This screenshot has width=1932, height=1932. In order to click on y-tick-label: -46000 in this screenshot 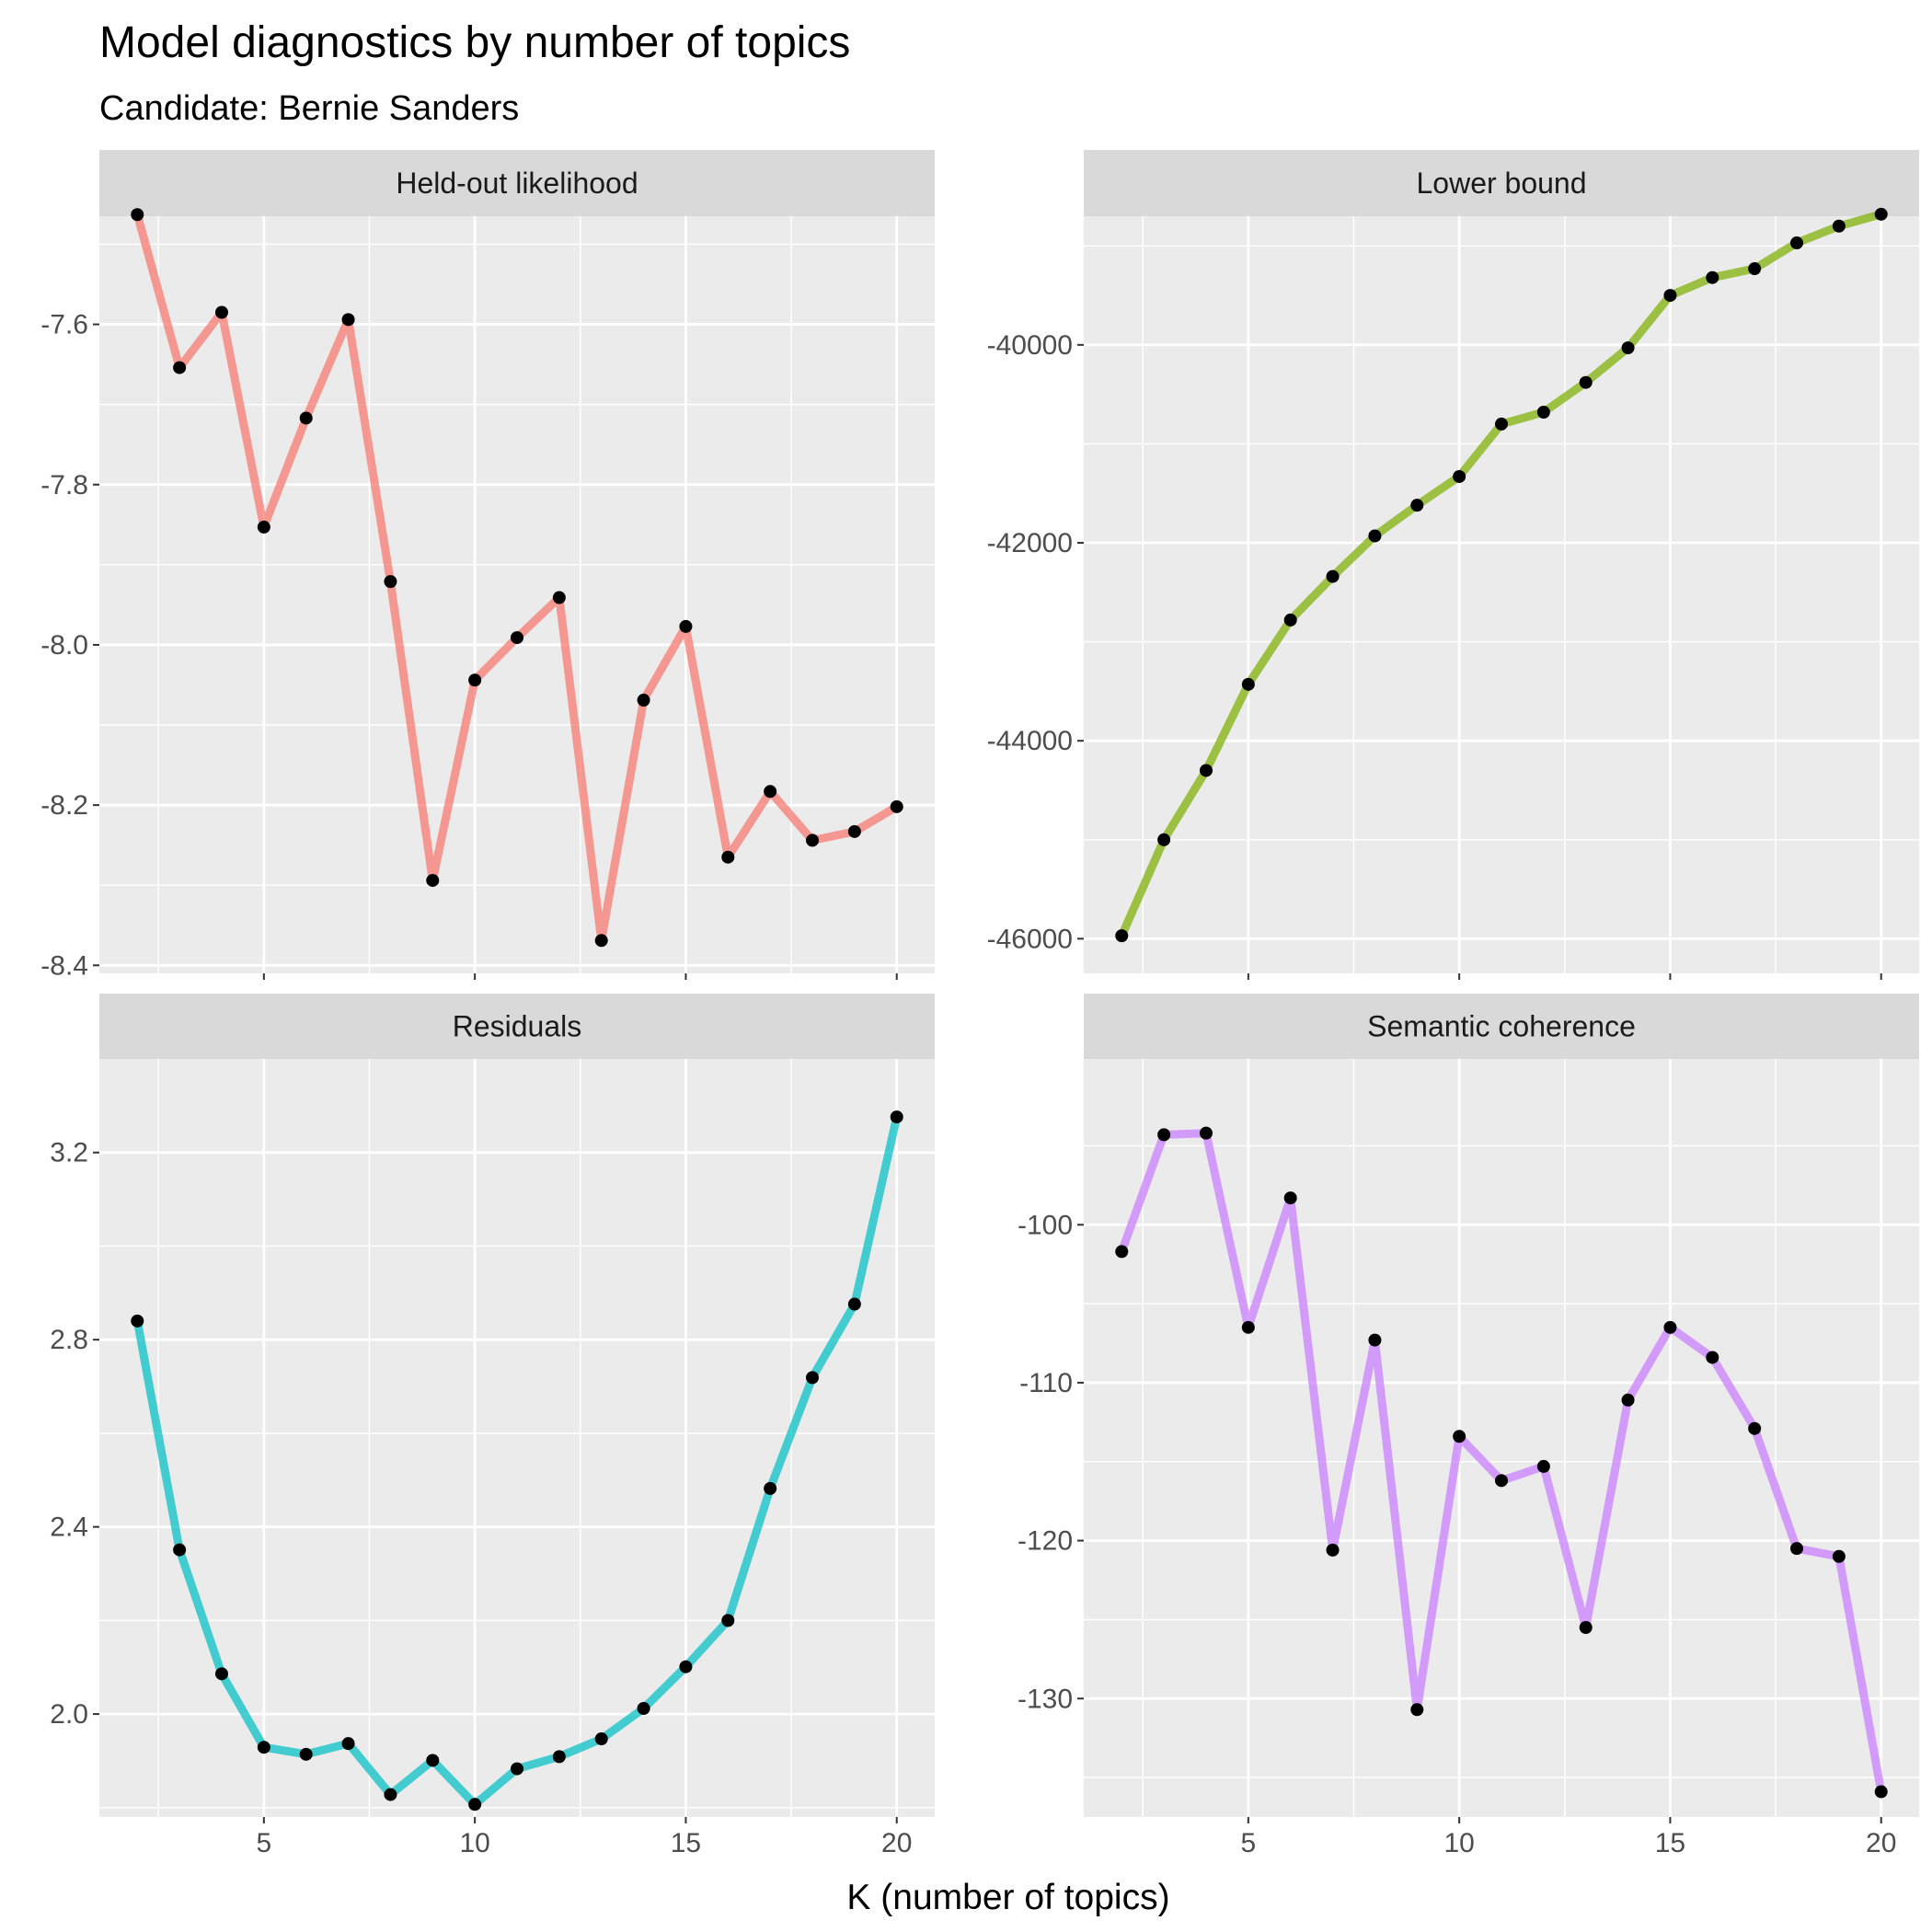, I will do `click(1030, 939)`.